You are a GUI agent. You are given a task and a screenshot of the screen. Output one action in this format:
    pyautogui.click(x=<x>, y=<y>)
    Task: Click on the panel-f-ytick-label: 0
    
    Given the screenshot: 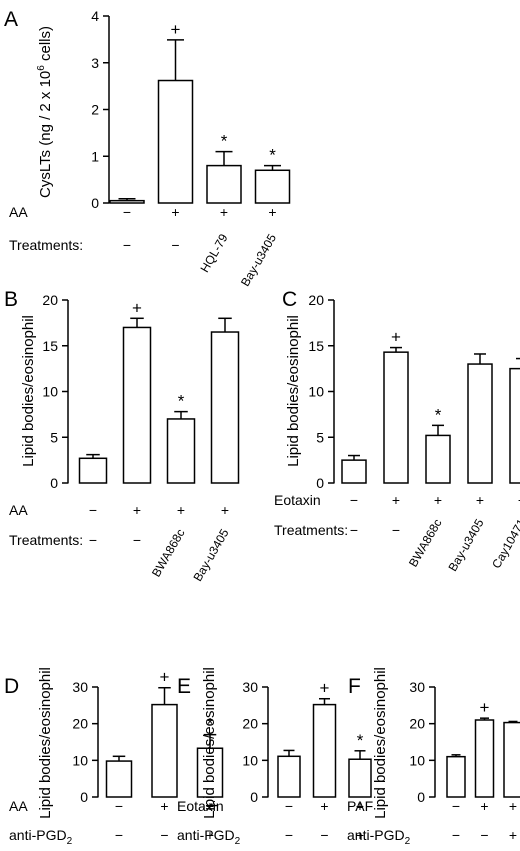 What is the action you would take?
    pyautogui.click(x=421, y=797)
    